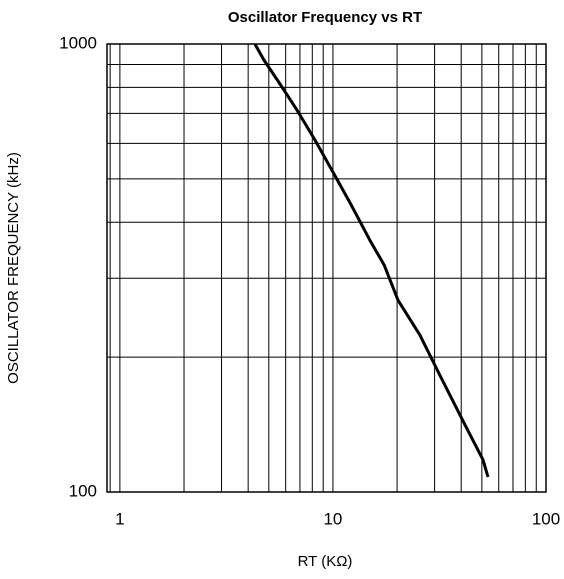 This screenshot has height=579, width=564. I want to click on chart-title: Oscillator Frequency vs RT, so click(325, 17).